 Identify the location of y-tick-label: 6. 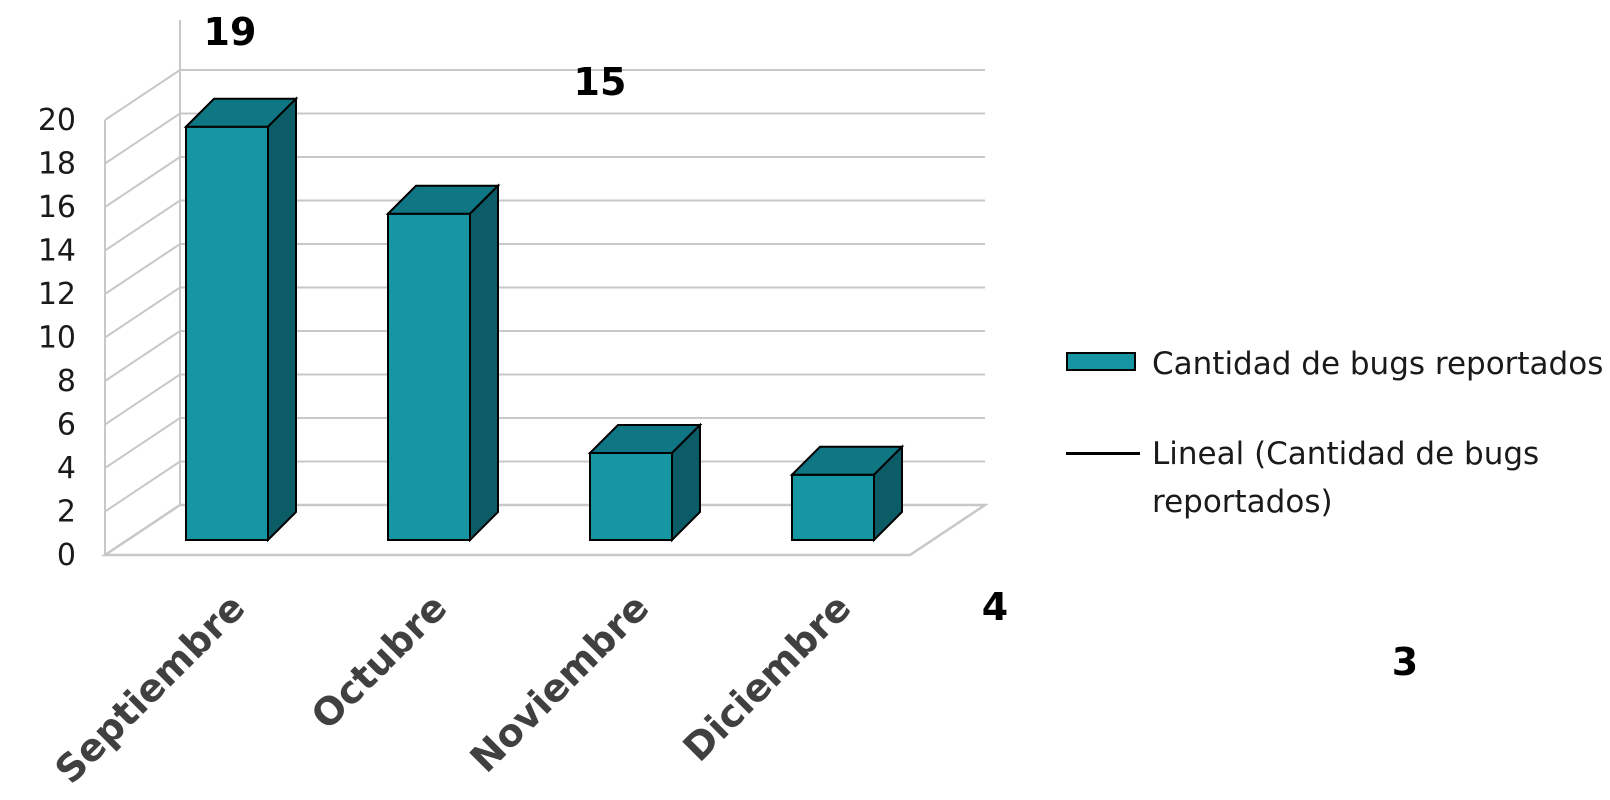
(66, 425).